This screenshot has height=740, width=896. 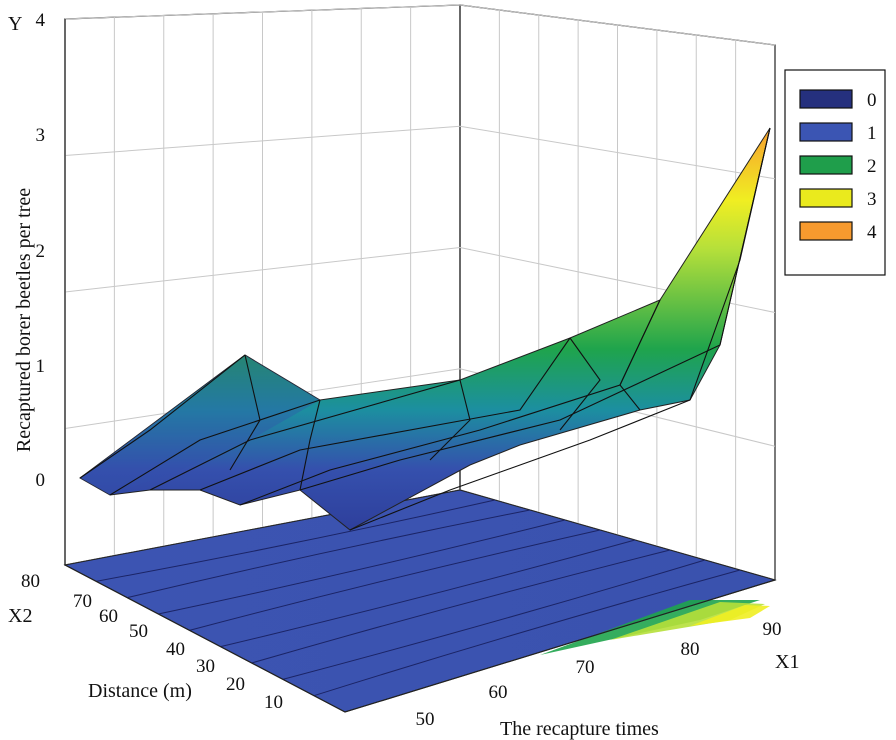 What do you see at coordinates (30, 581) in the screenshot?
I see `x2-tick-label: 80` at bounding box center [30, 581].